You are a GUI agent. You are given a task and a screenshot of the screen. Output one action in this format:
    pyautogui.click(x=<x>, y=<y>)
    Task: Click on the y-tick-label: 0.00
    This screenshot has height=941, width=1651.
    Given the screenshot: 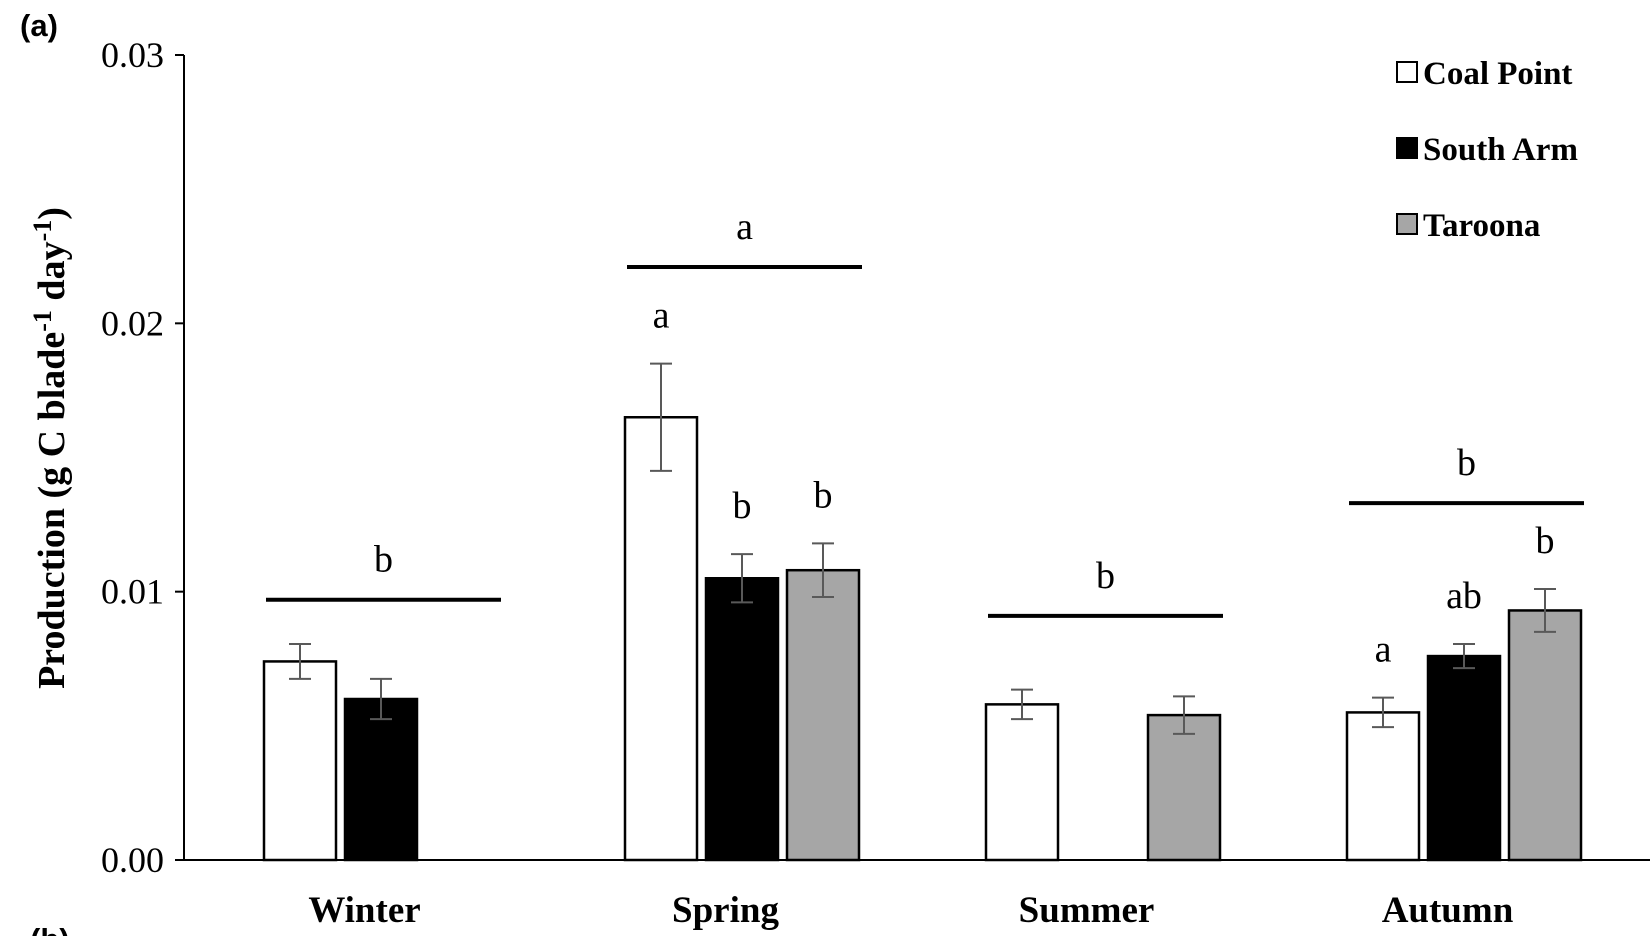 What is the action you would take?
    pyautogui.click(x=132, y=860)
    